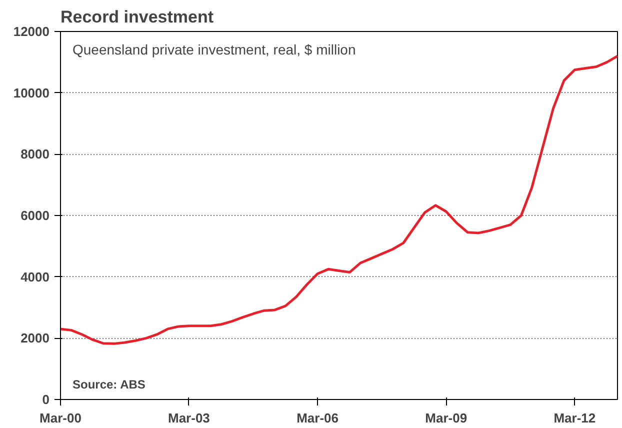 This screenshot has width=622, height=428. What do you see at coordinates (61, 418) in the screenshot?
I see `x-tick-label: Mar-00` at bounding box center [61, 418].